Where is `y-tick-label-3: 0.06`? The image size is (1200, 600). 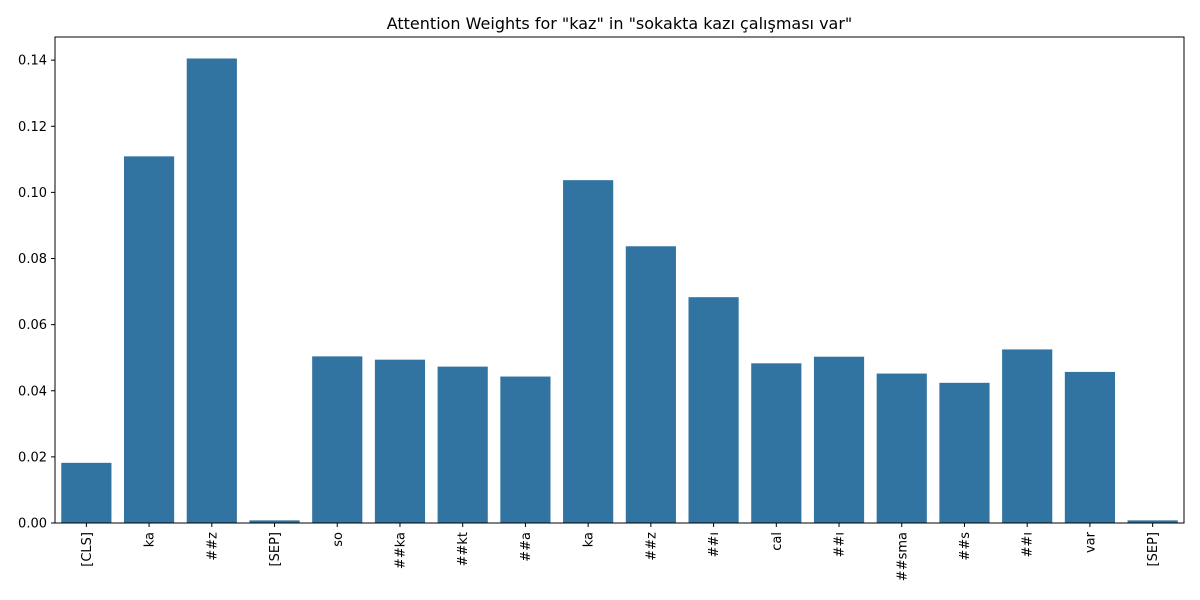 y-tick-label-3: 0.06 is located at coordinates (32, 325).